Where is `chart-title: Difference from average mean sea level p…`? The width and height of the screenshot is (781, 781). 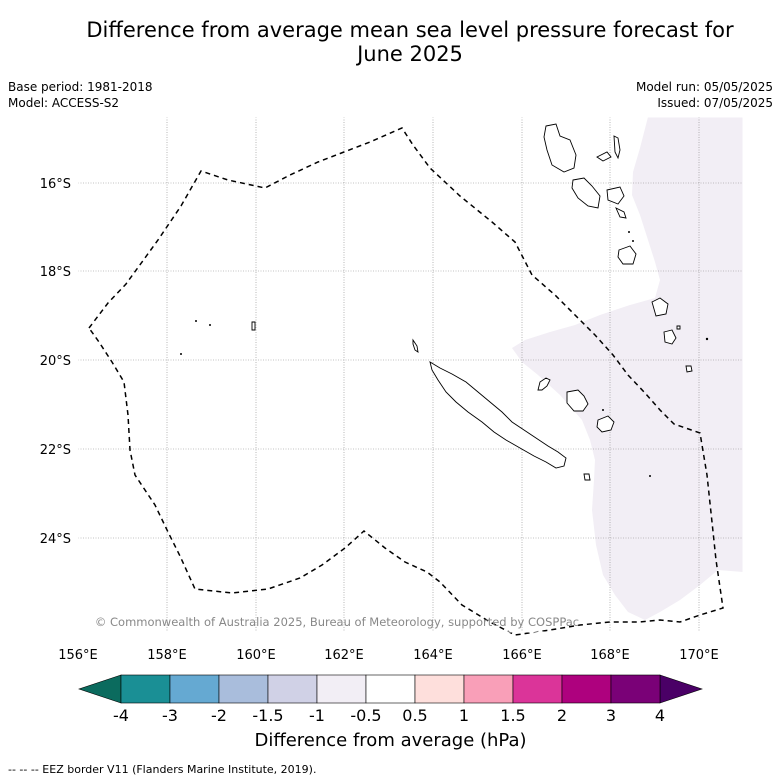 chart-title: Difference from average mean sea level p… is located at coordinates (410, 42).